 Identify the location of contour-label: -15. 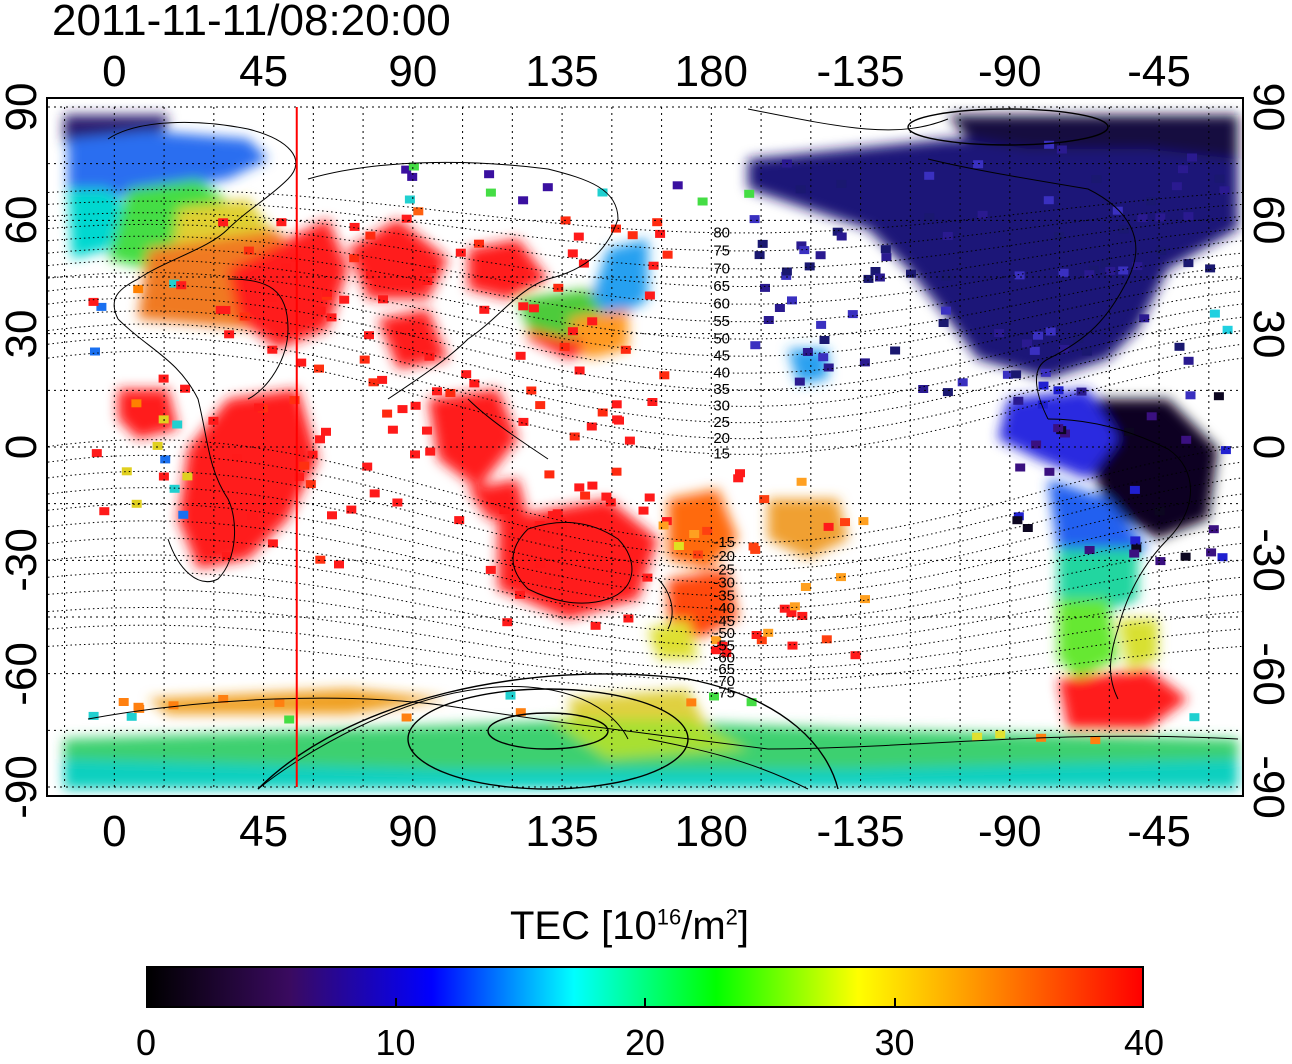
(724, 542).